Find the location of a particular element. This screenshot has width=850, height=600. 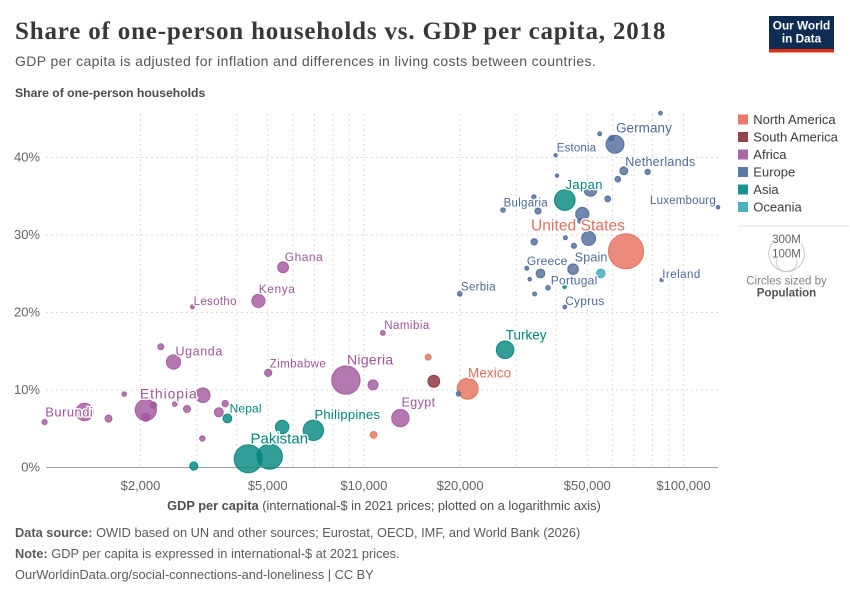

svg-text: North America is located at coordinates (794, 119).